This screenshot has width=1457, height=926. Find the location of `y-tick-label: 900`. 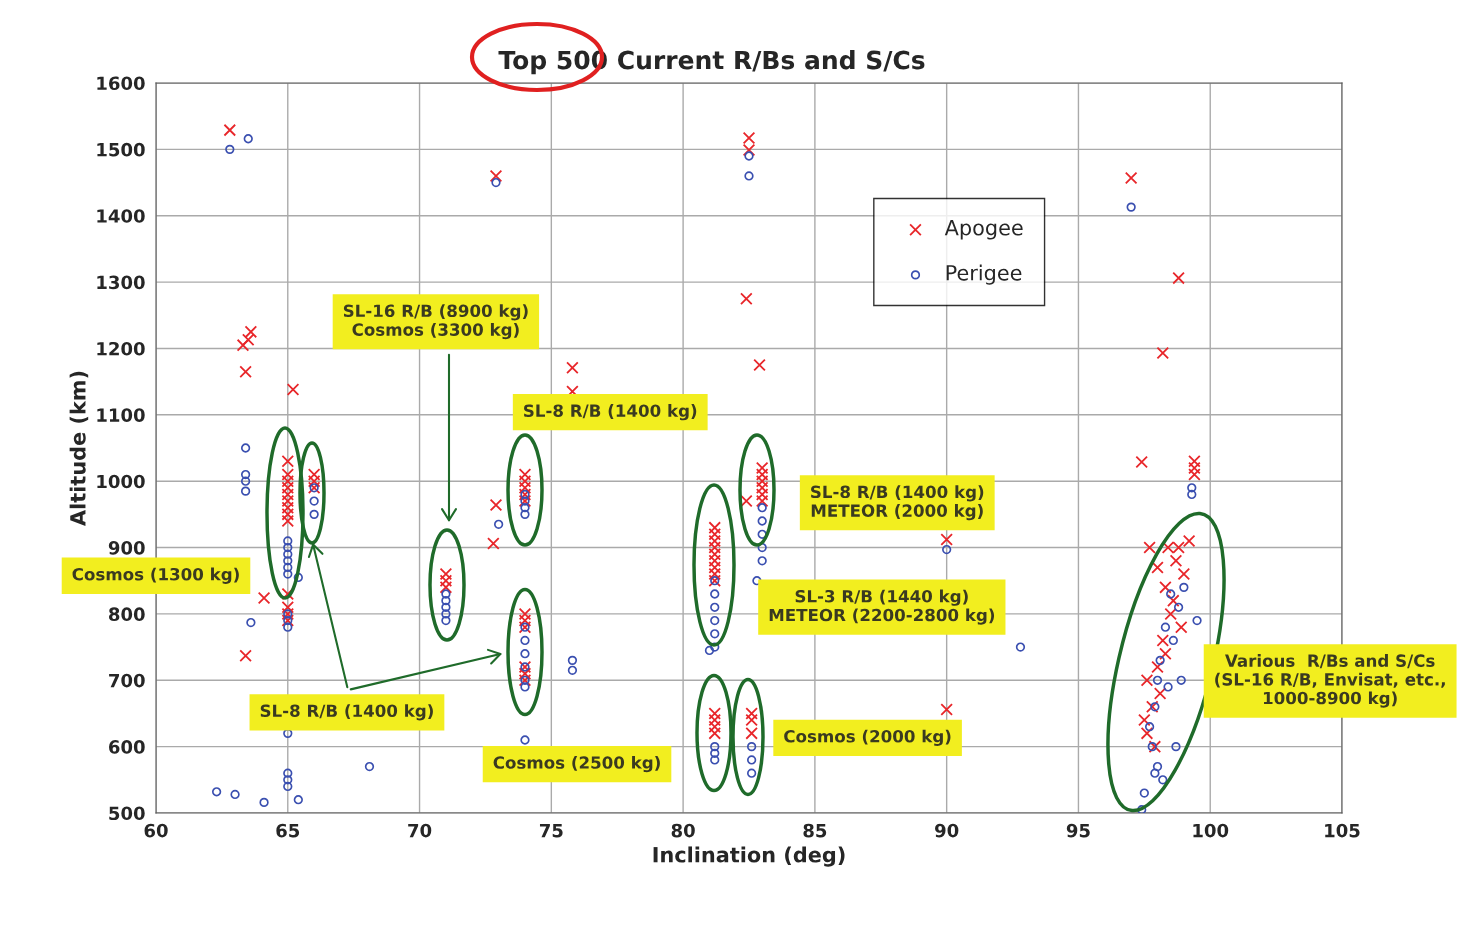

y-tick-label: 900 is located at coordinates (126, 548).